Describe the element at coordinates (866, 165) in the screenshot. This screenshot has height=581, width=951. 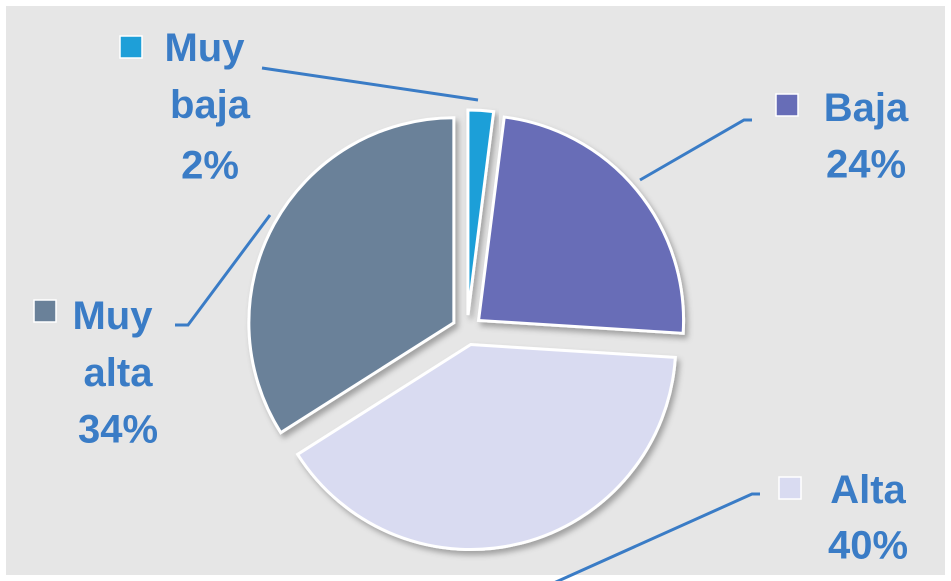
I see `value-label: 24%` at that location.